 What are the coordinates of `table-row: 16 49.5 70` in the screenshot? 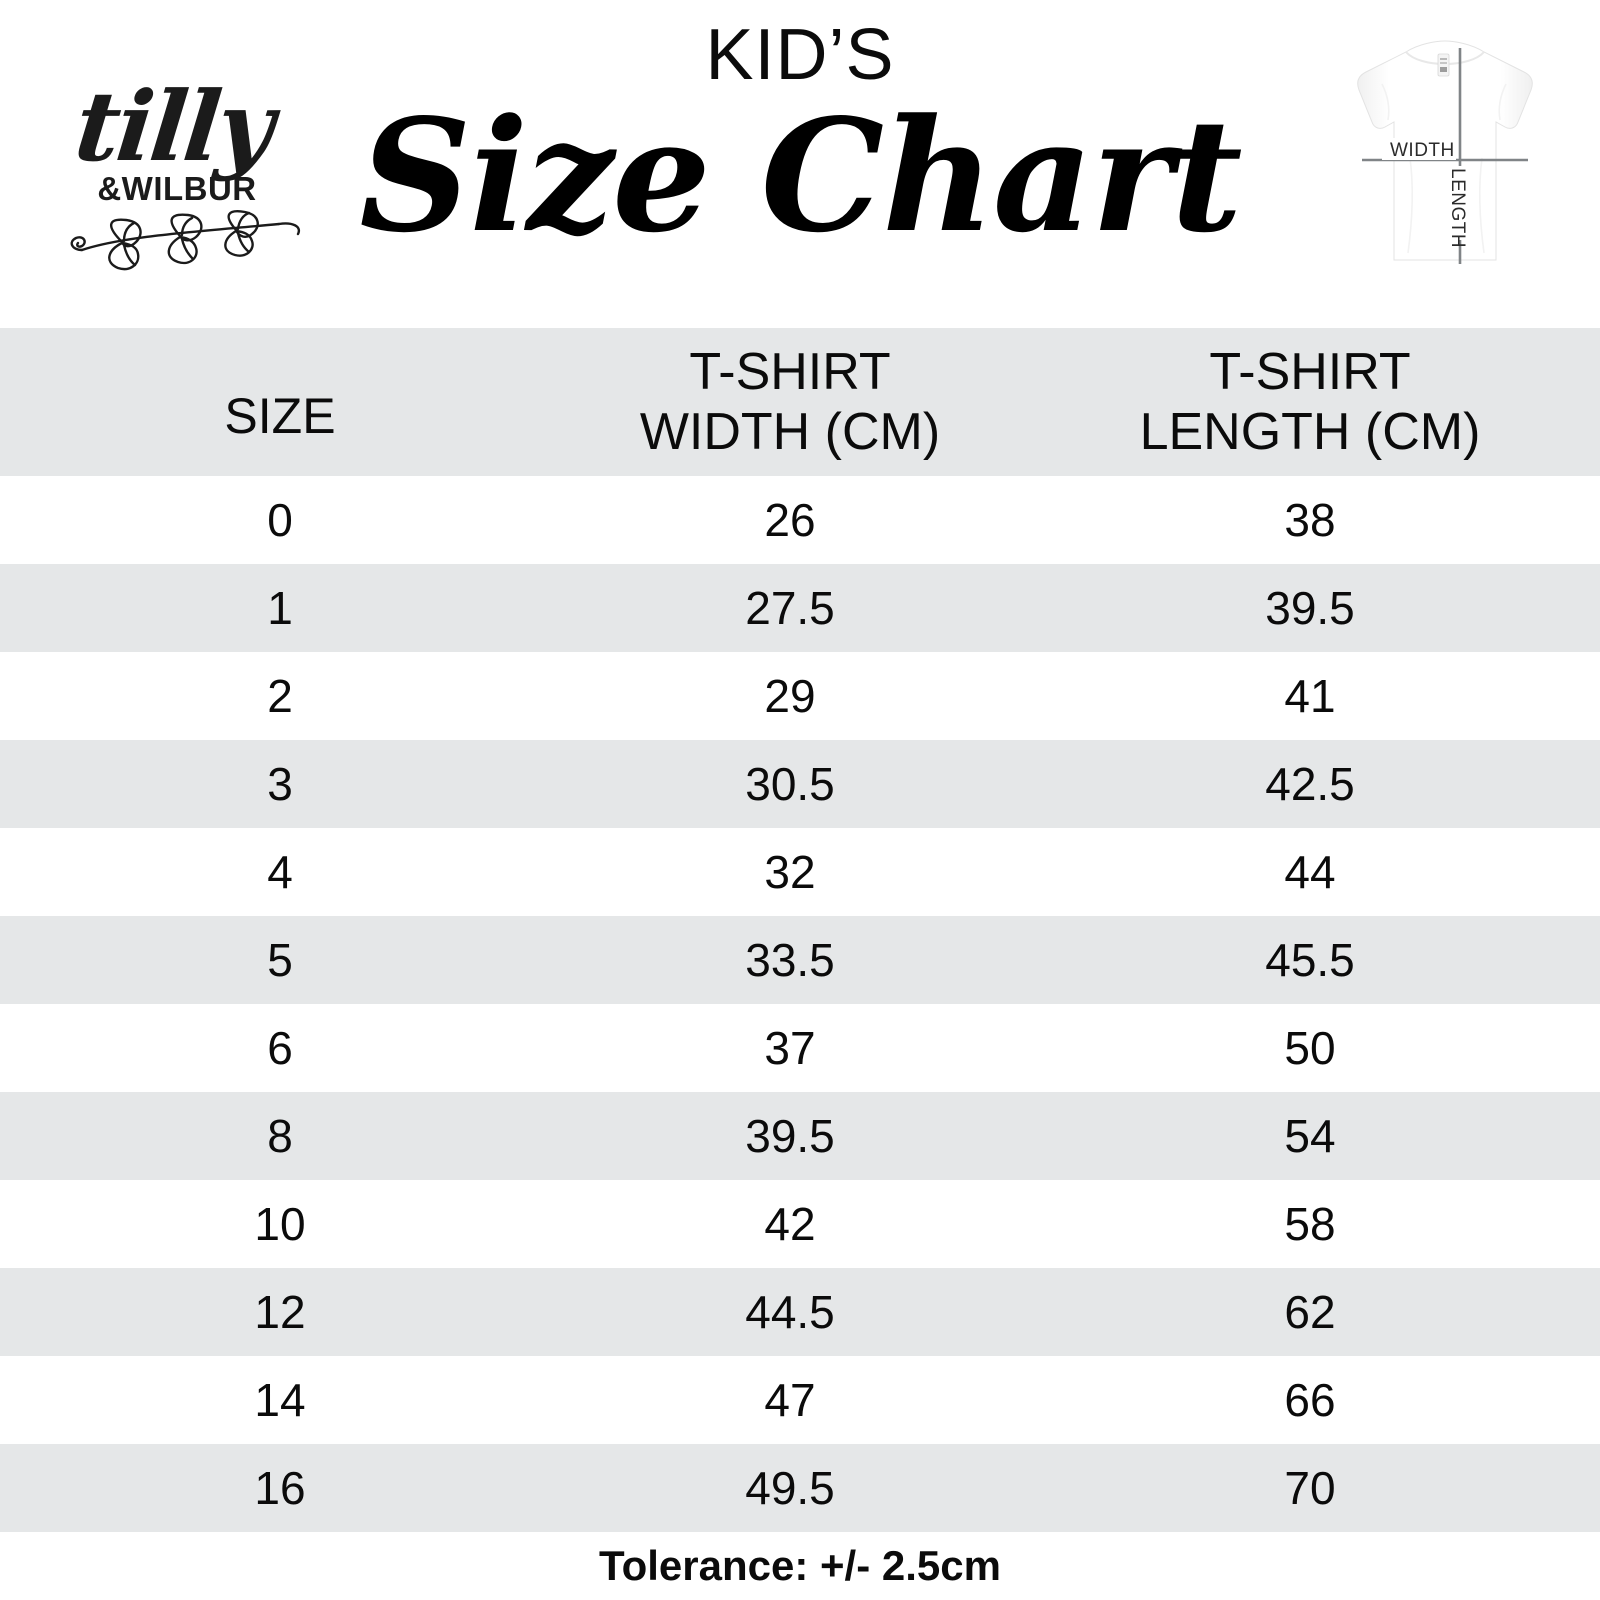 It's located at (800, 1488).